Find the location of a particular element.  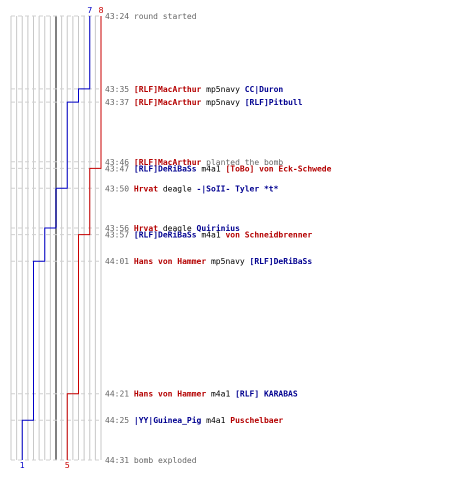

event-time: 43:57 is located at coordinates (117, 235).